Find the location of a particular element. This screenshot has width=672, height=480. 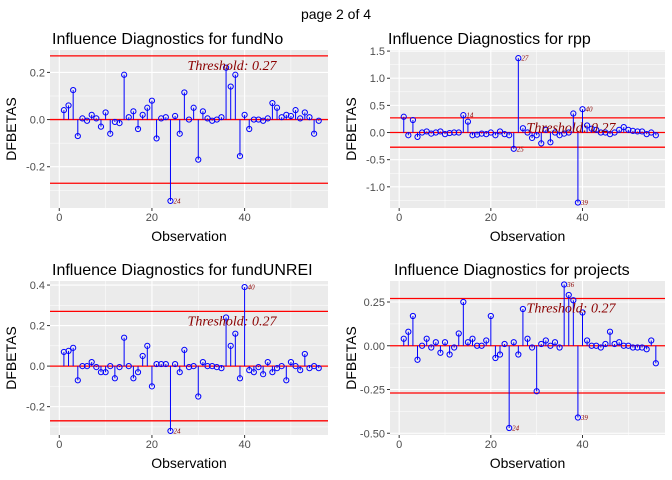

page-label: page 2 of 4 is located at coordinates (336, 14).